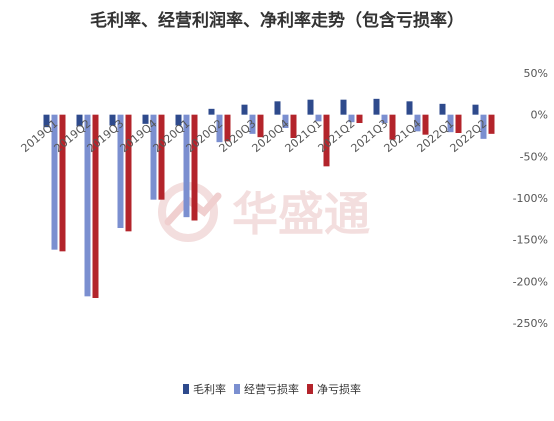  I want to click on legend-label: 毛利率, so click(209, 389).